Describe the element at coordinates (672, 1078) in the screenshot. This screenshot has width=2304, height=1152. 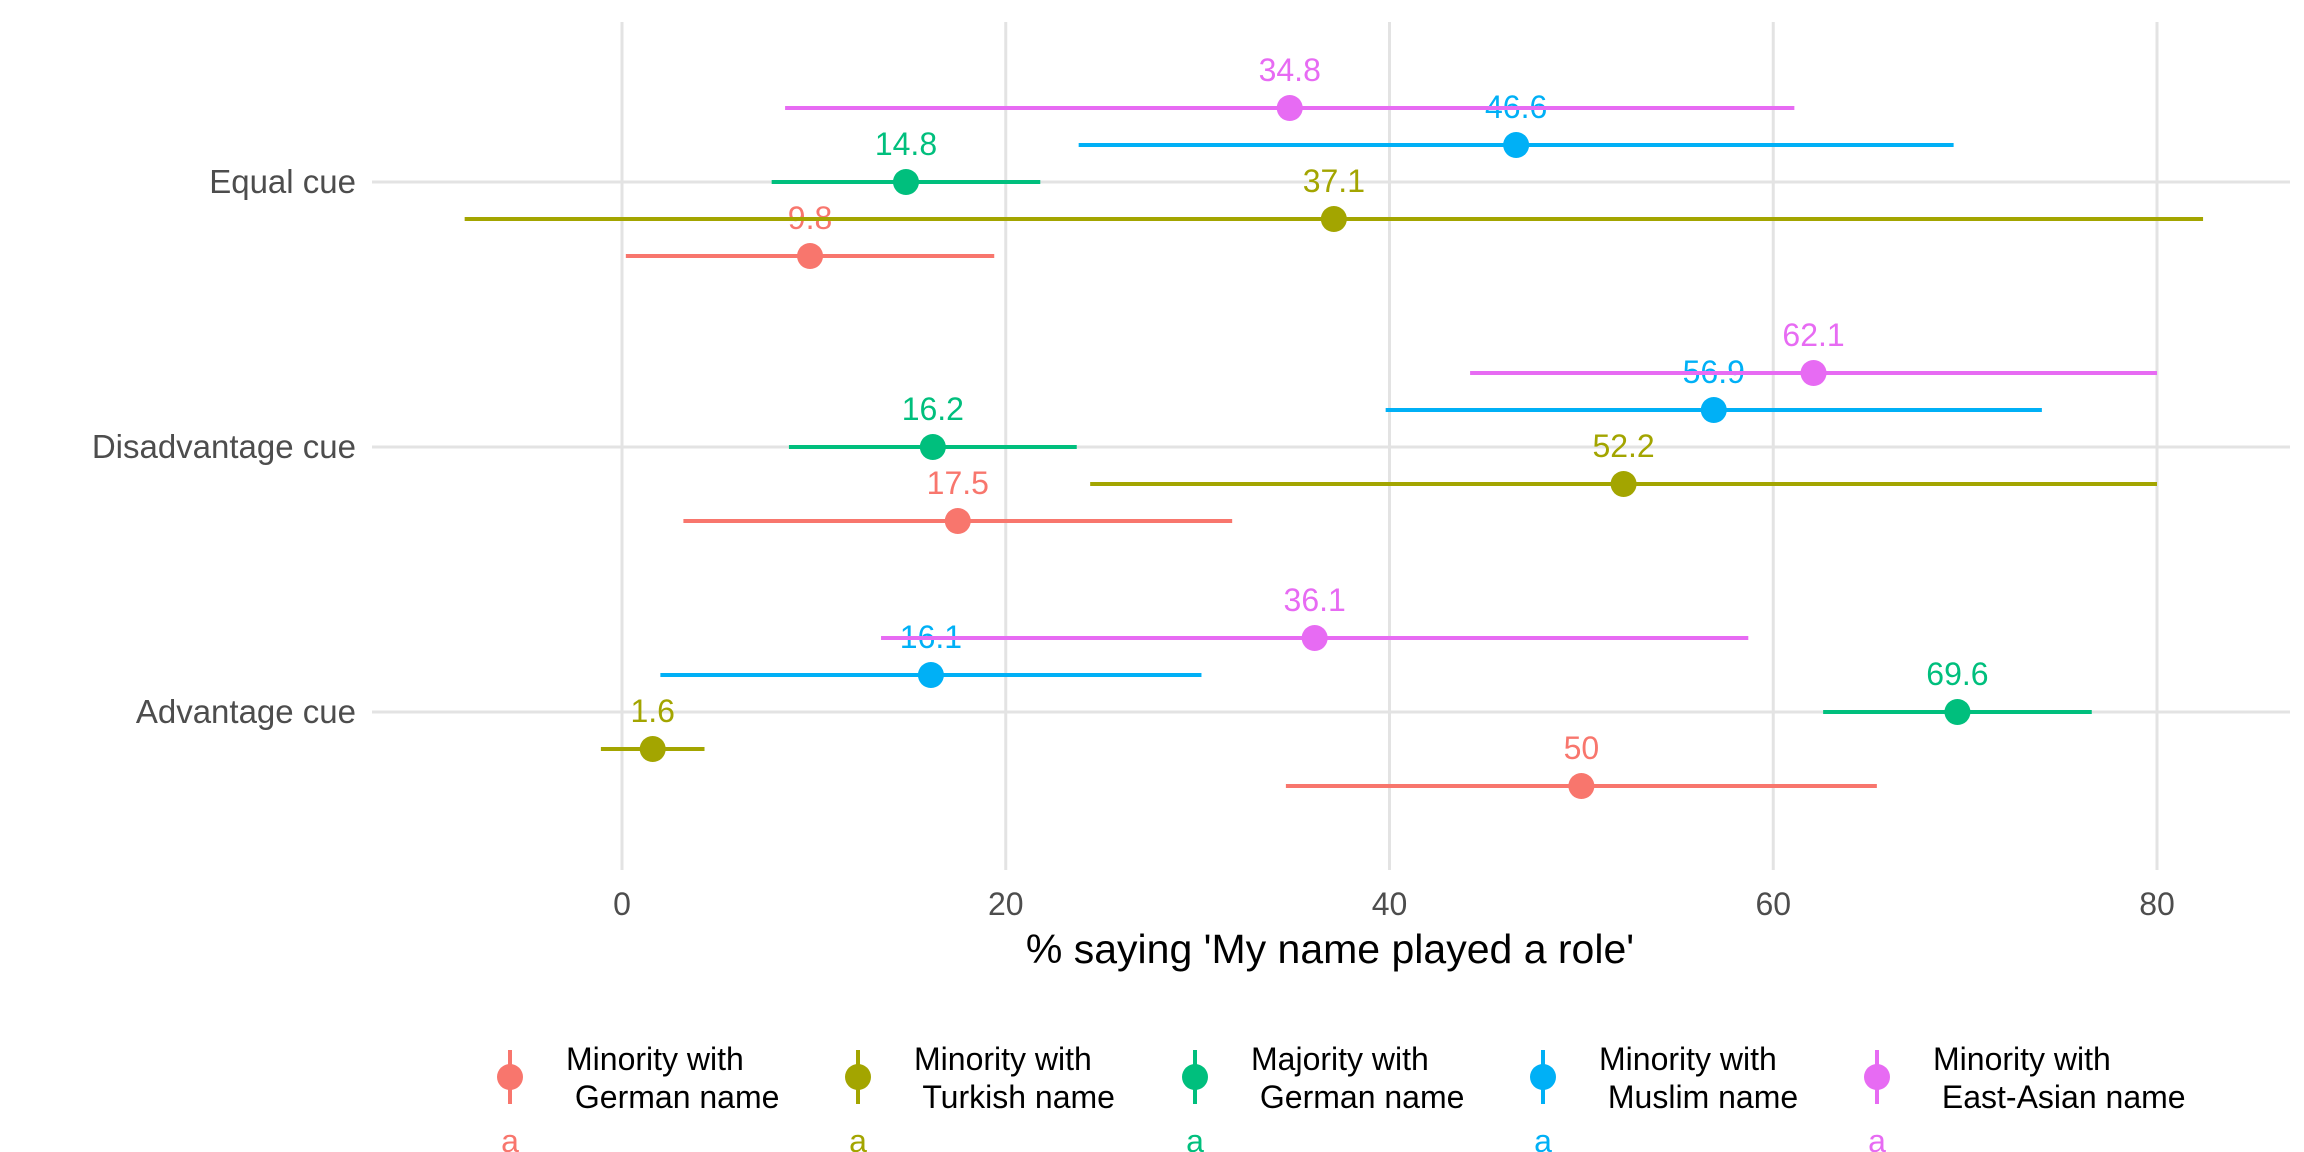
I see `legend-label: Minority with German name` at that location.